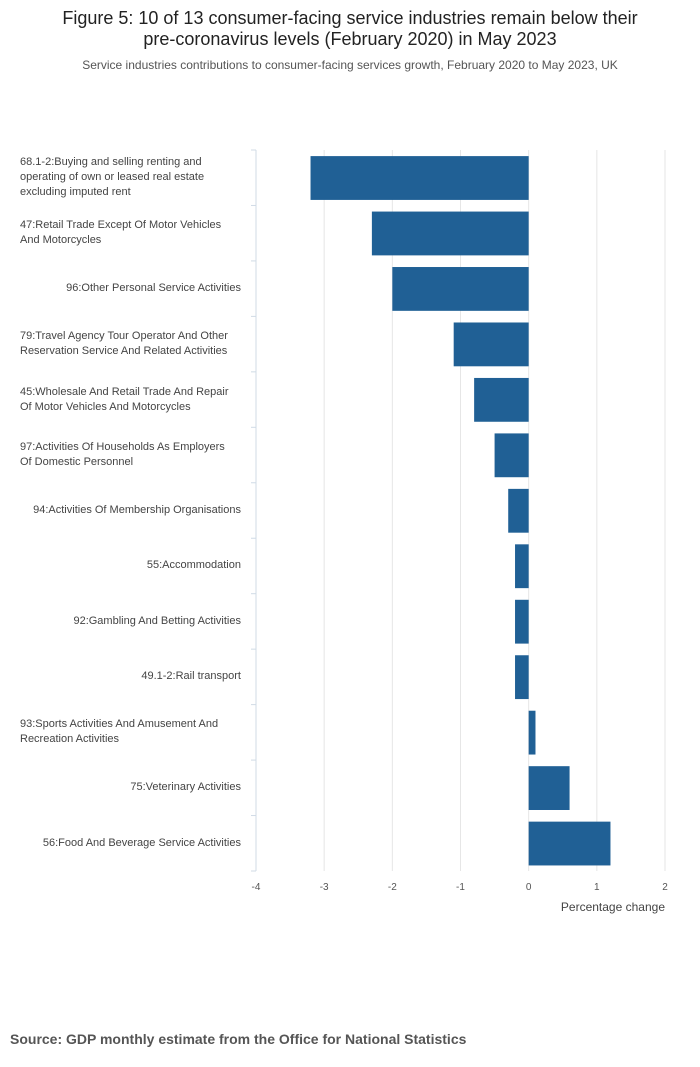 The width and height of the screenshot is (700, 1067). What do you see at coordinates (122, 447) in the screenshot?
I see `category-label-line: 97:Activities Of Households As Employers` at bounding box center [122, 447].